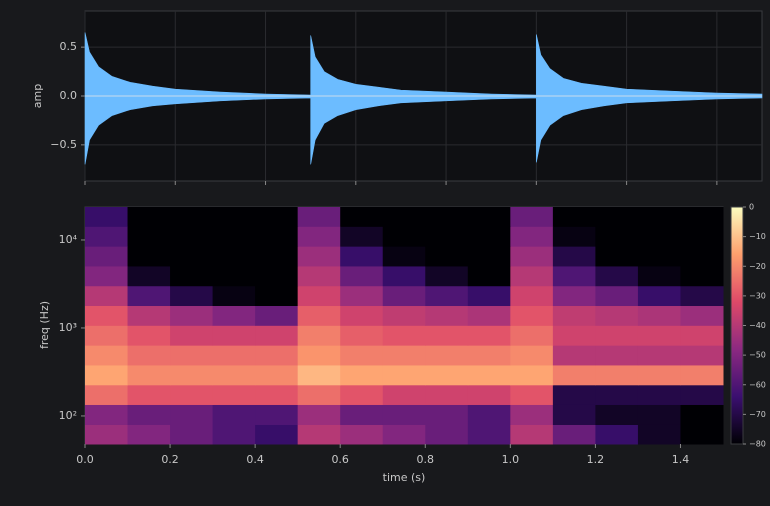 The image size is (770, 506). I want to click on colorbar-tick-label: −20, so click(757, 266).